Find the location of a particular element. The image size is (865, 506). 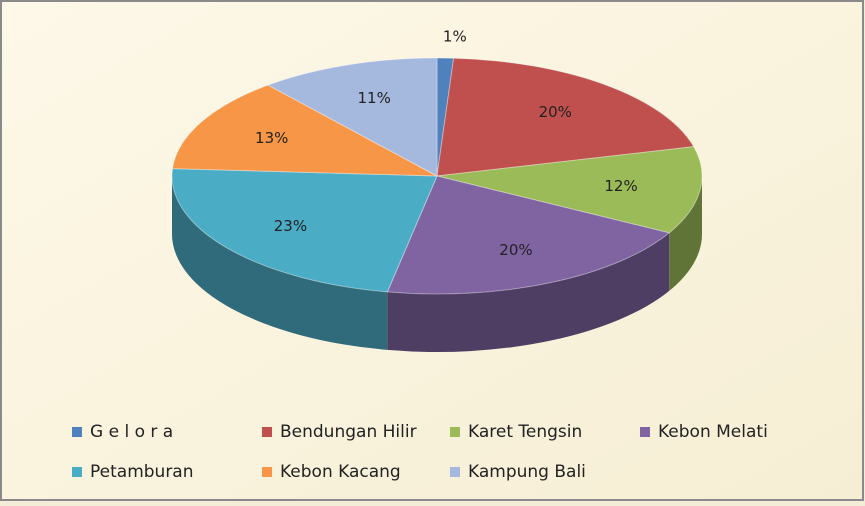

data-label: 13% is located at coordinates (271, 138).